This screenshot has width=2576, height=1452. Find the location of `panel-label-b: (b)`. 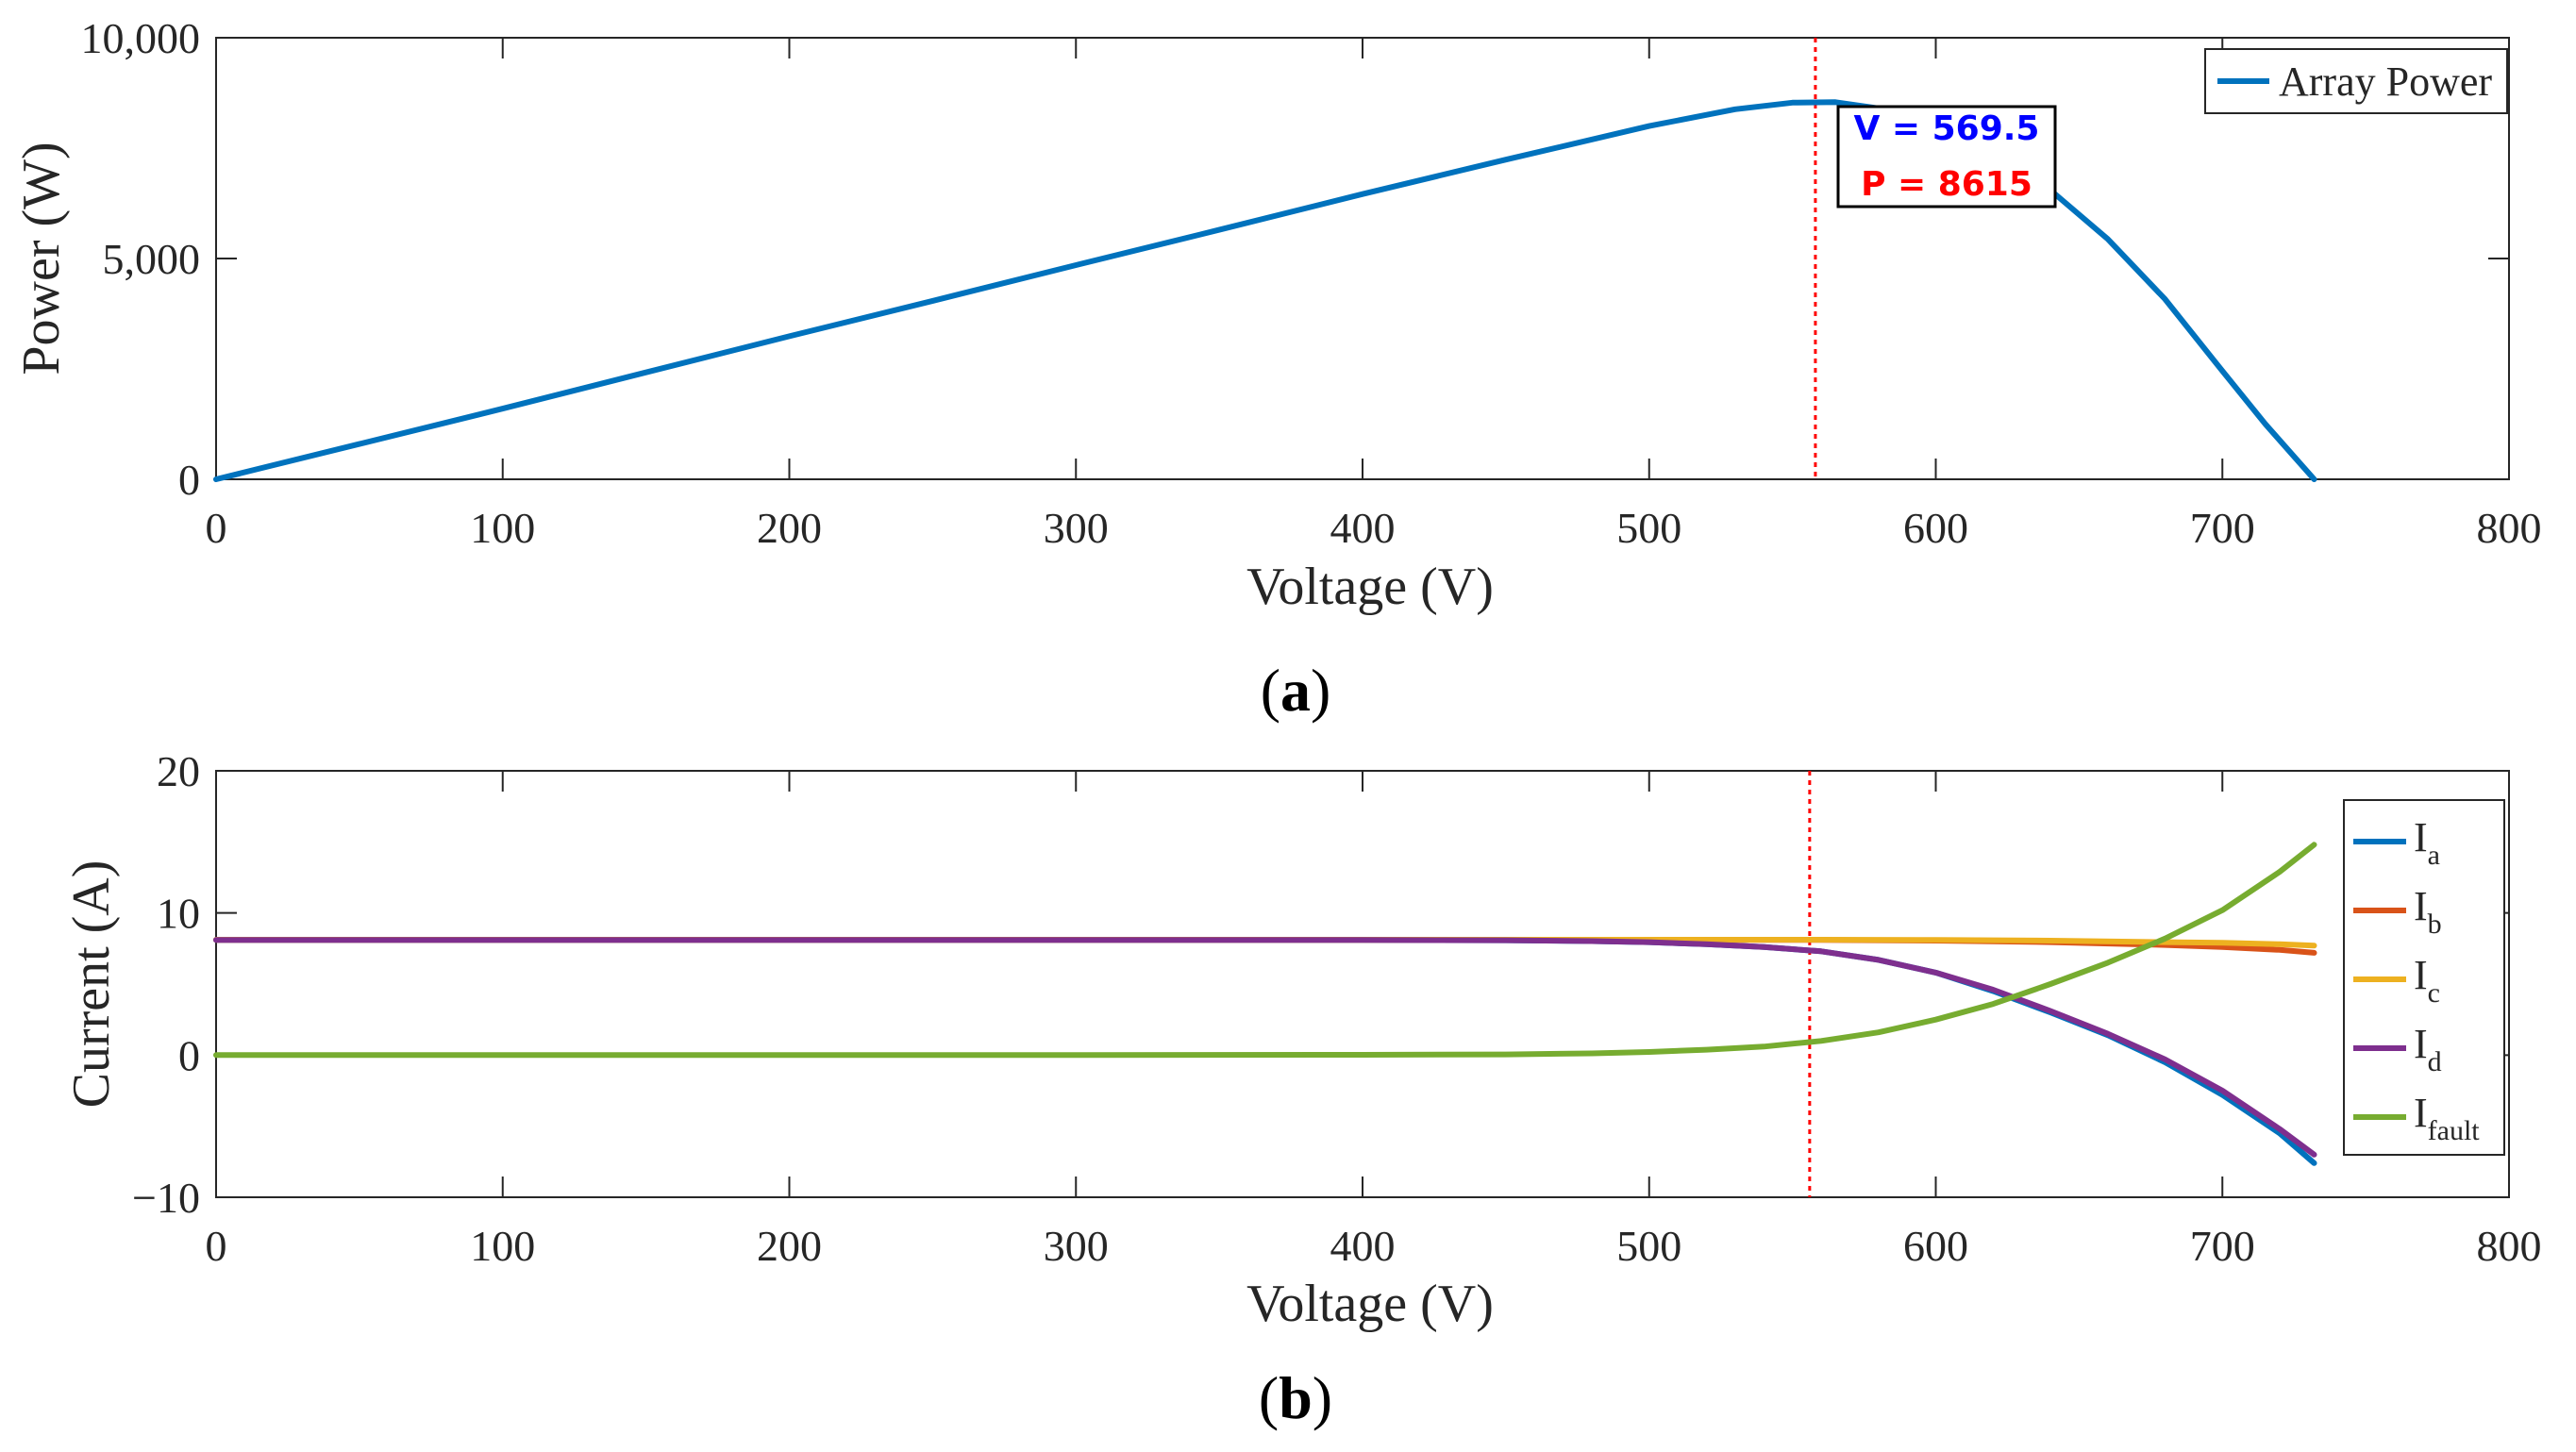

panel-label-b: (b) is located at coordinates (1295, 1397).